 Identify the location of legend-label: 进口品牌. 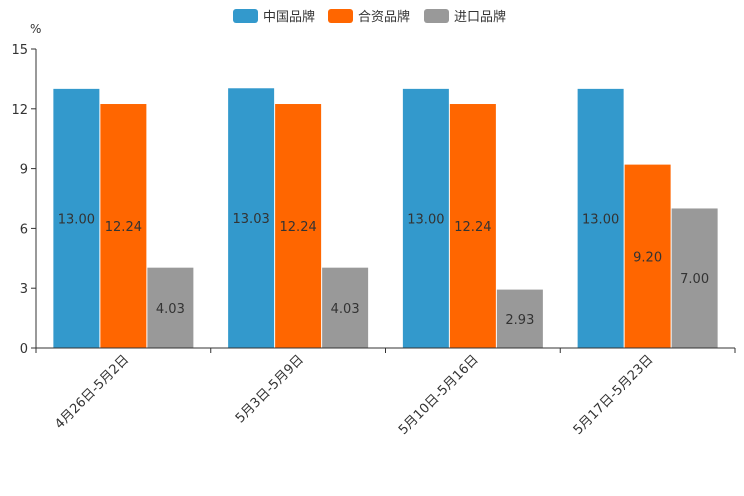
(480, 17).